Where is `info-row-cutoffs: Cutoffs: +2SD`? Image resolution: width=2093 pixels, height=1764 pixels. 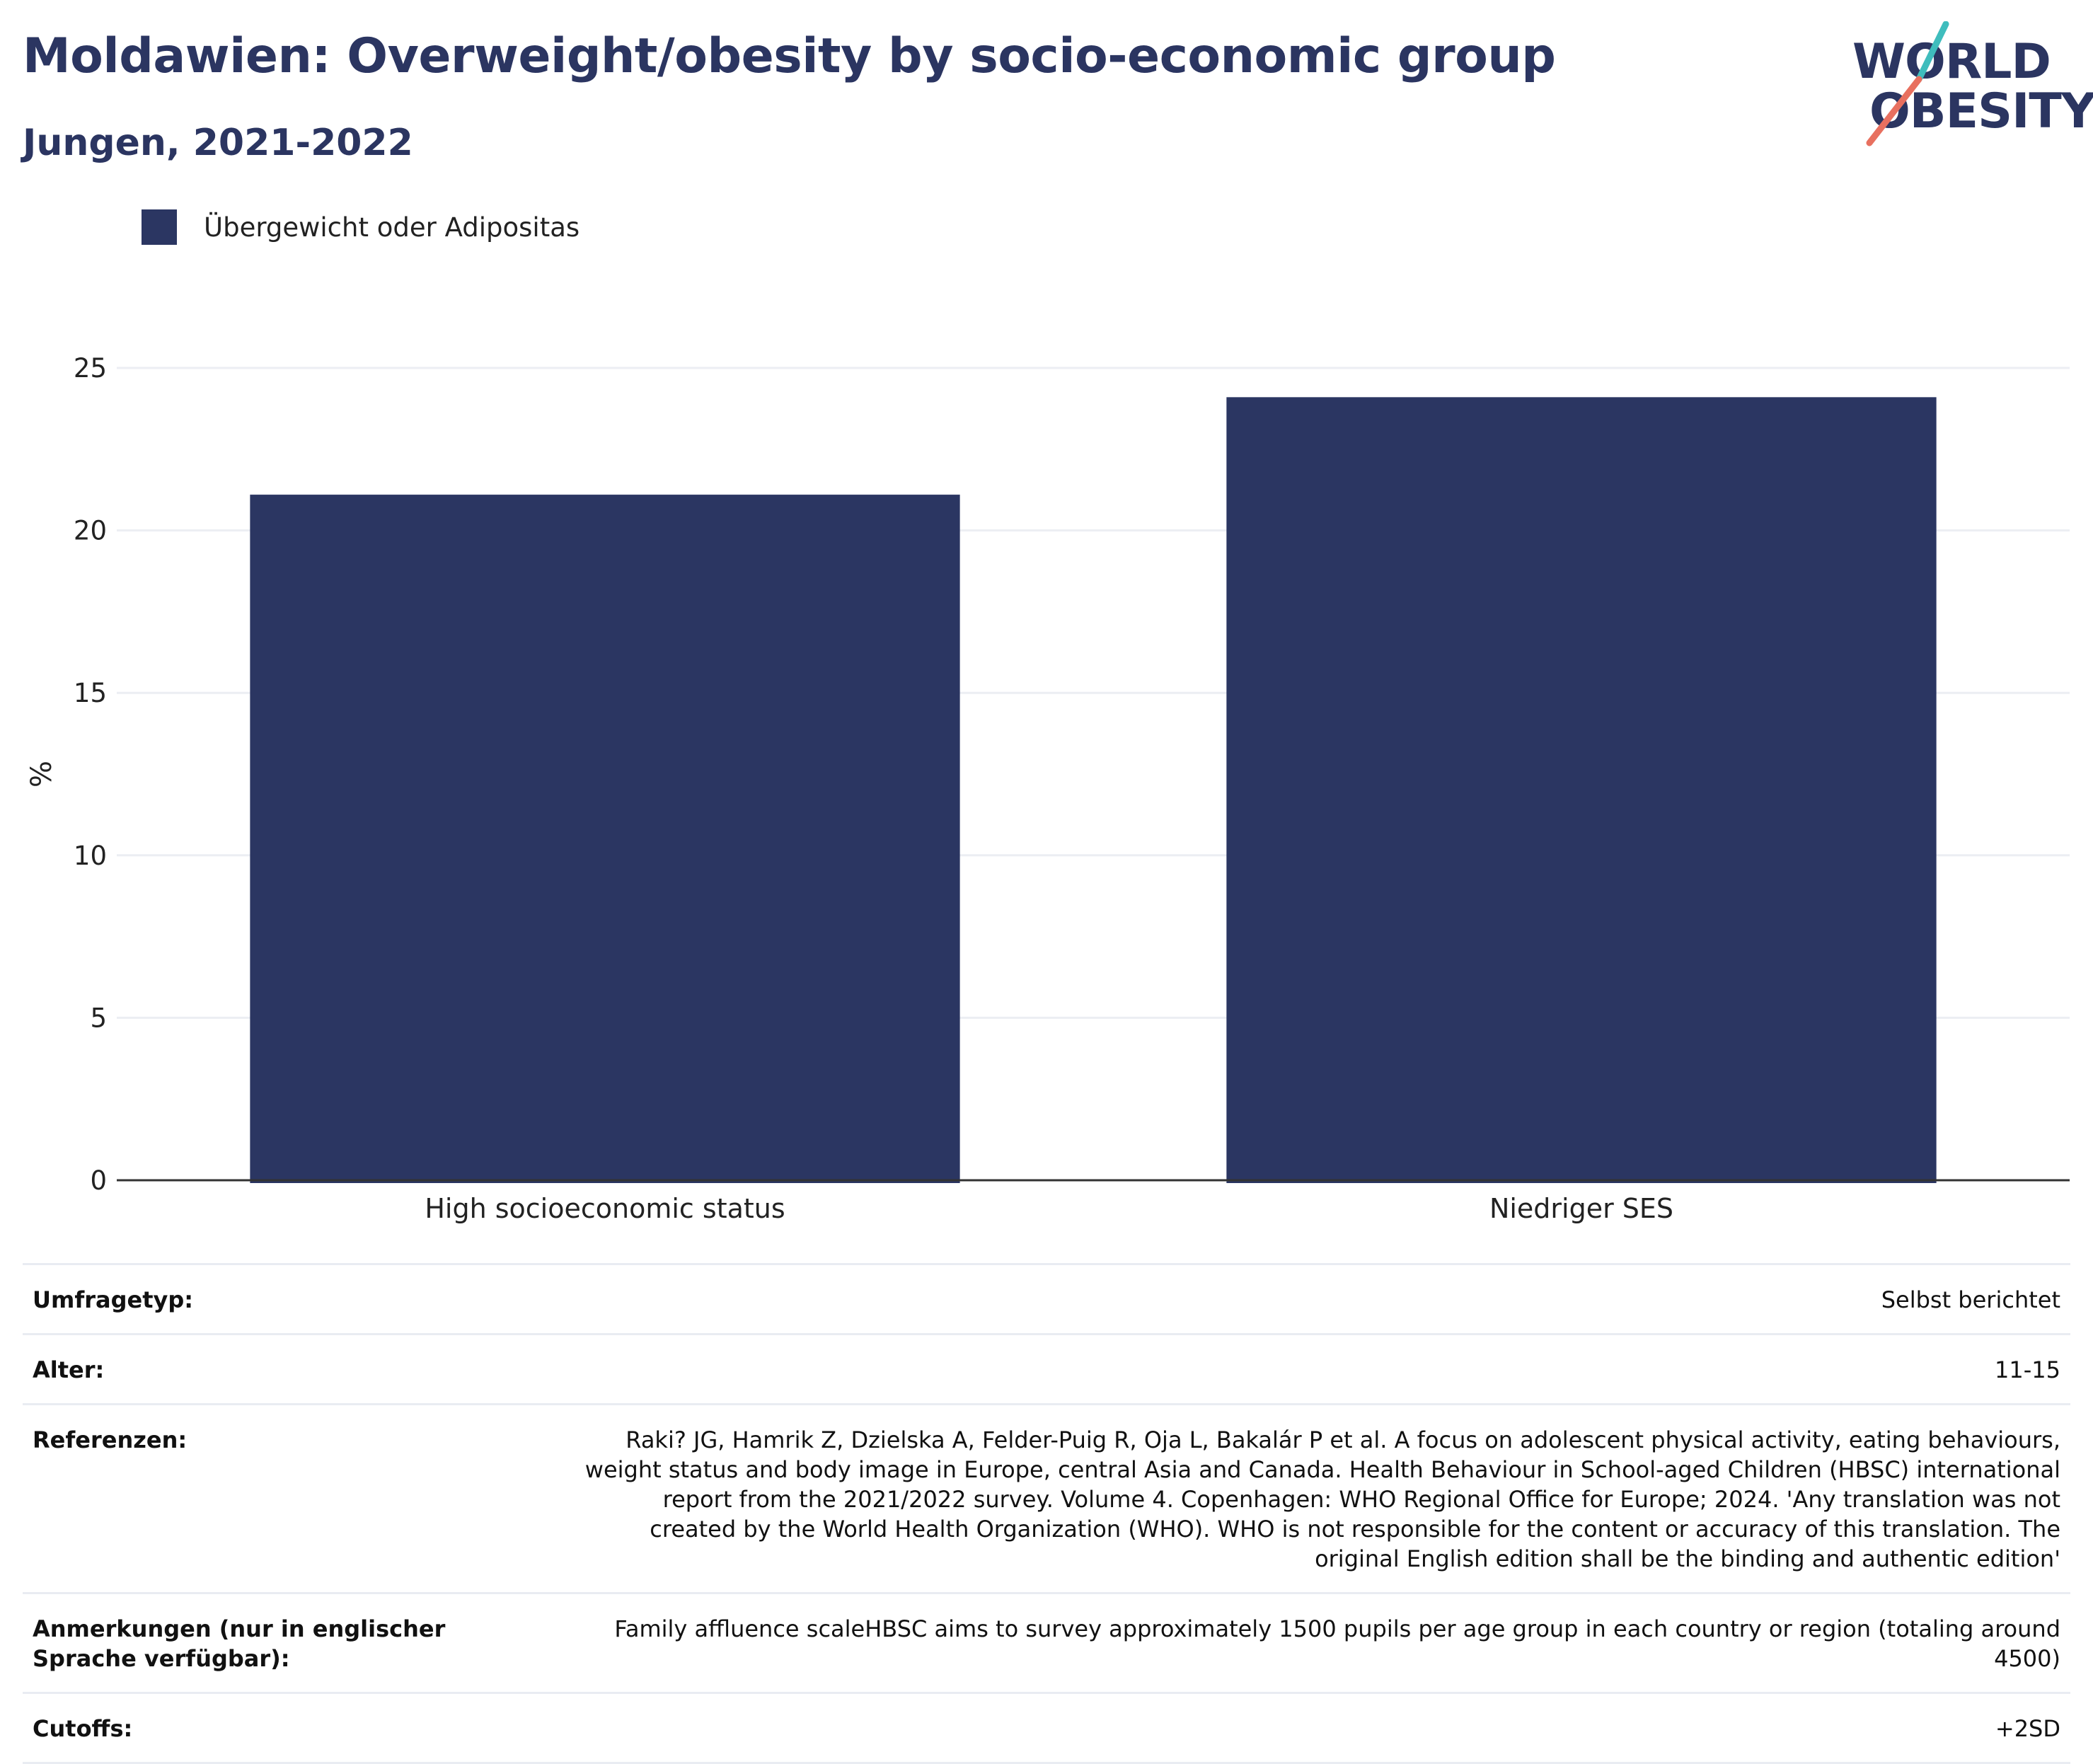
info-row-cutoffs: Cutoffs: +2SD is located at coordinates (1046, 1728).